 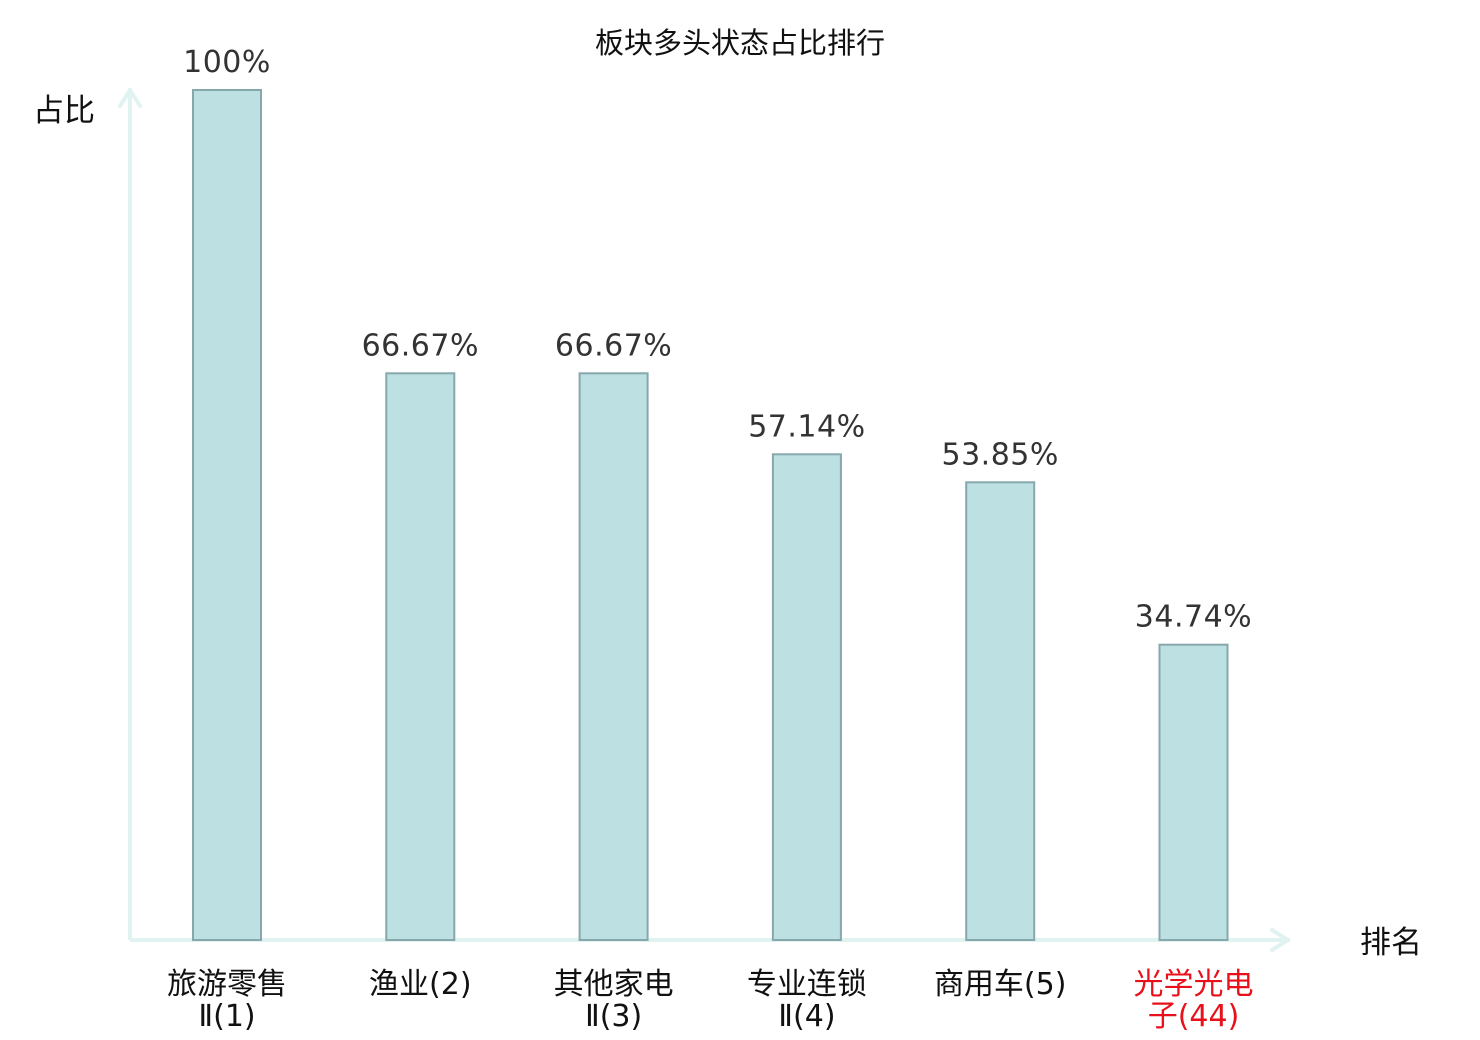 What do you see at coordinates (740, 43) in the screenshot?
I see `chart-title: 板块多头状态占比排行` at bounding box center [740, 43].